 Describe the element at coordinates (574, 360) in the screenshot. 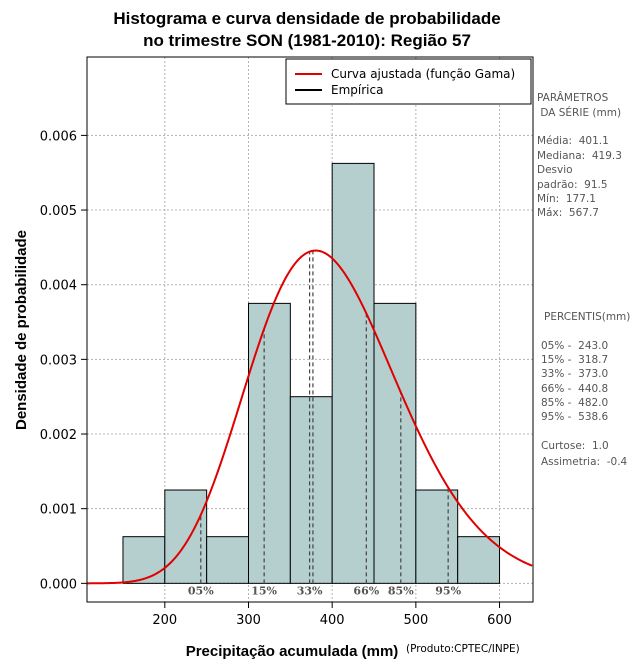

I see `percentil-15: 15% - 318.7` at that location.